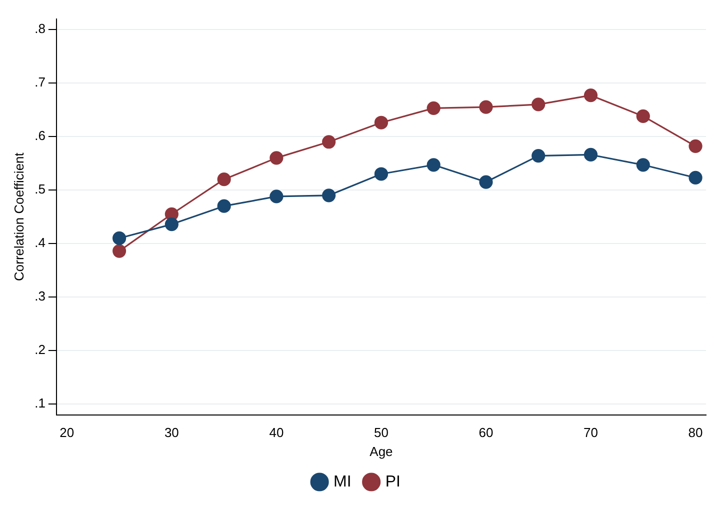  Describe the element at coordinates (171, 432) in the screenshot. I see `x-tick-label: 30` at that location.